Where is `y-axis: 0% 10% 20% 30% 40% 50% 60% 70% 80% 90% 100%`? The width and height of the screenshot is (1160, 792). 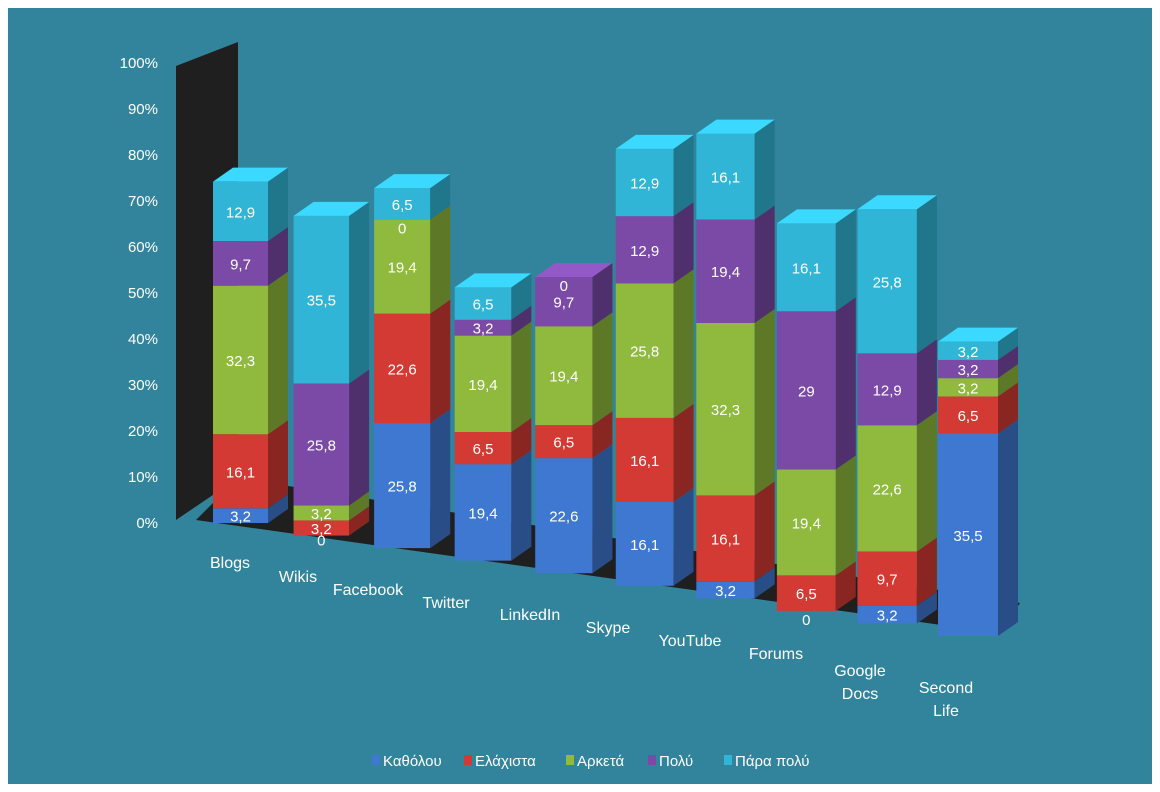 y-axis: 0% 10% 20% 30% 40% 50% 60% 70% 80% 90% 100% is located at coordinates (139, 293).